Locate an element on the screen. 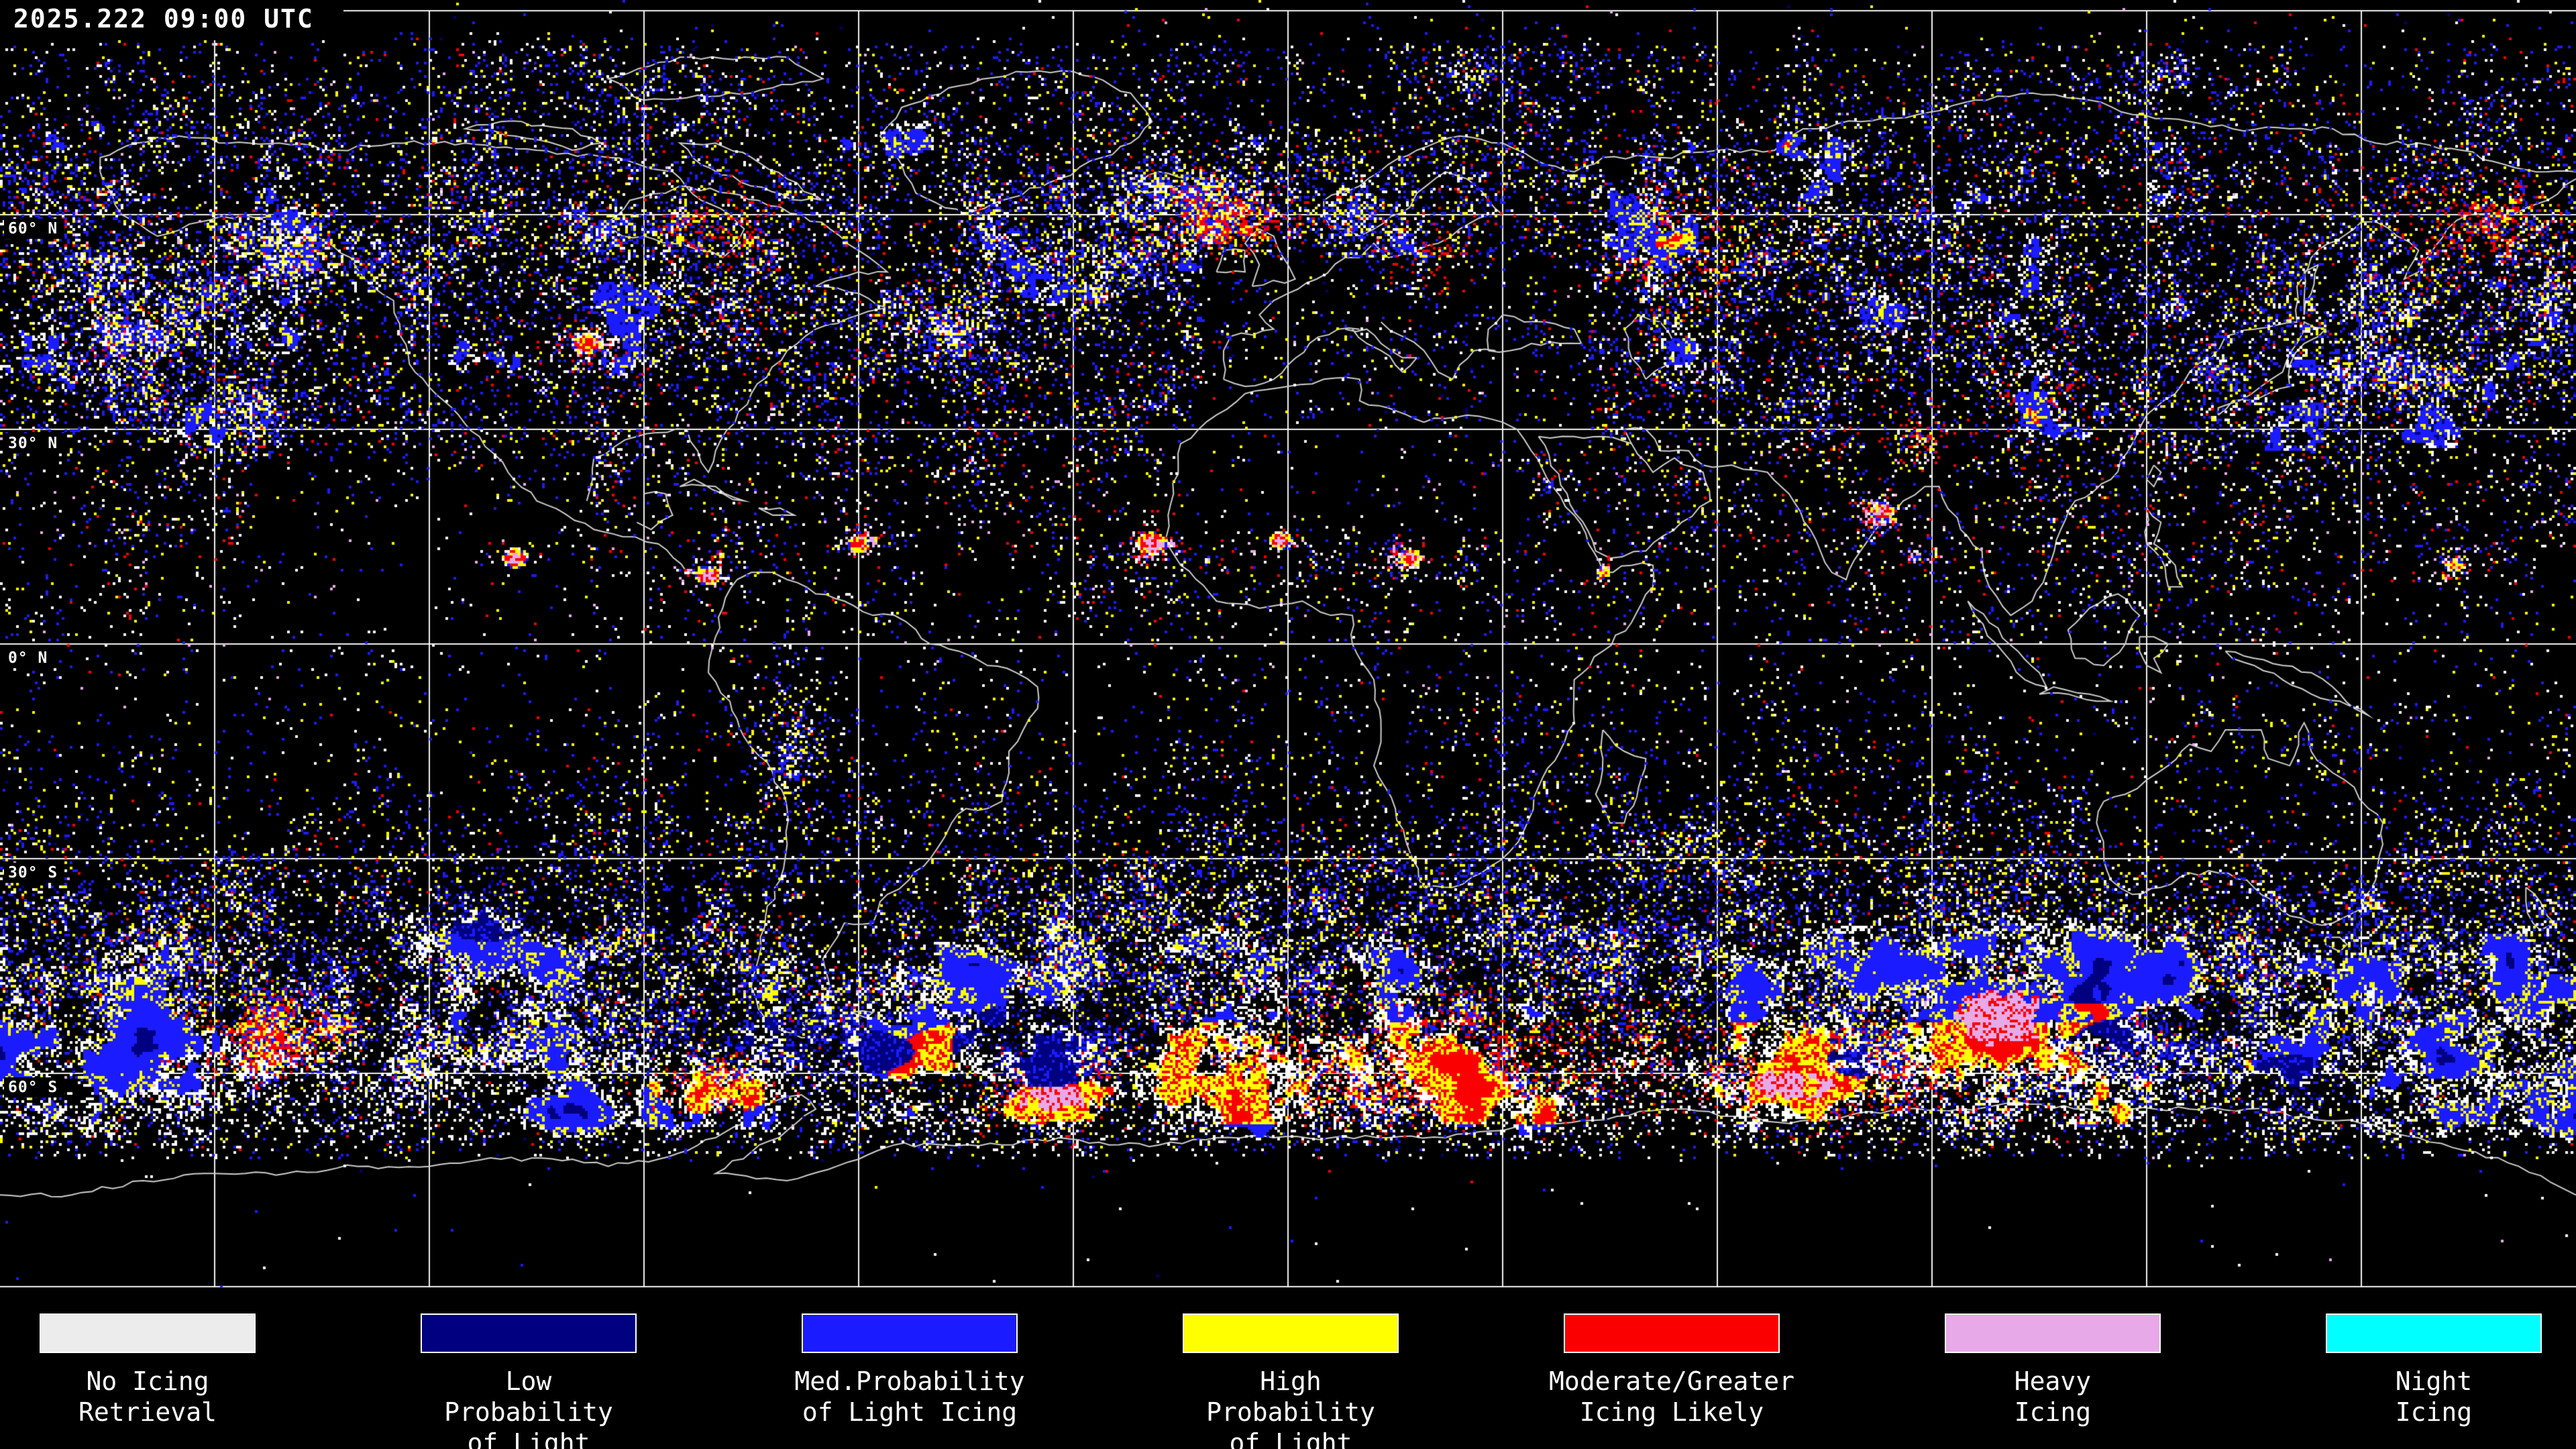 This screenshot has width=2576, height=1449. latitude-label-30s: 30° S is located at coordinates (34, 873).